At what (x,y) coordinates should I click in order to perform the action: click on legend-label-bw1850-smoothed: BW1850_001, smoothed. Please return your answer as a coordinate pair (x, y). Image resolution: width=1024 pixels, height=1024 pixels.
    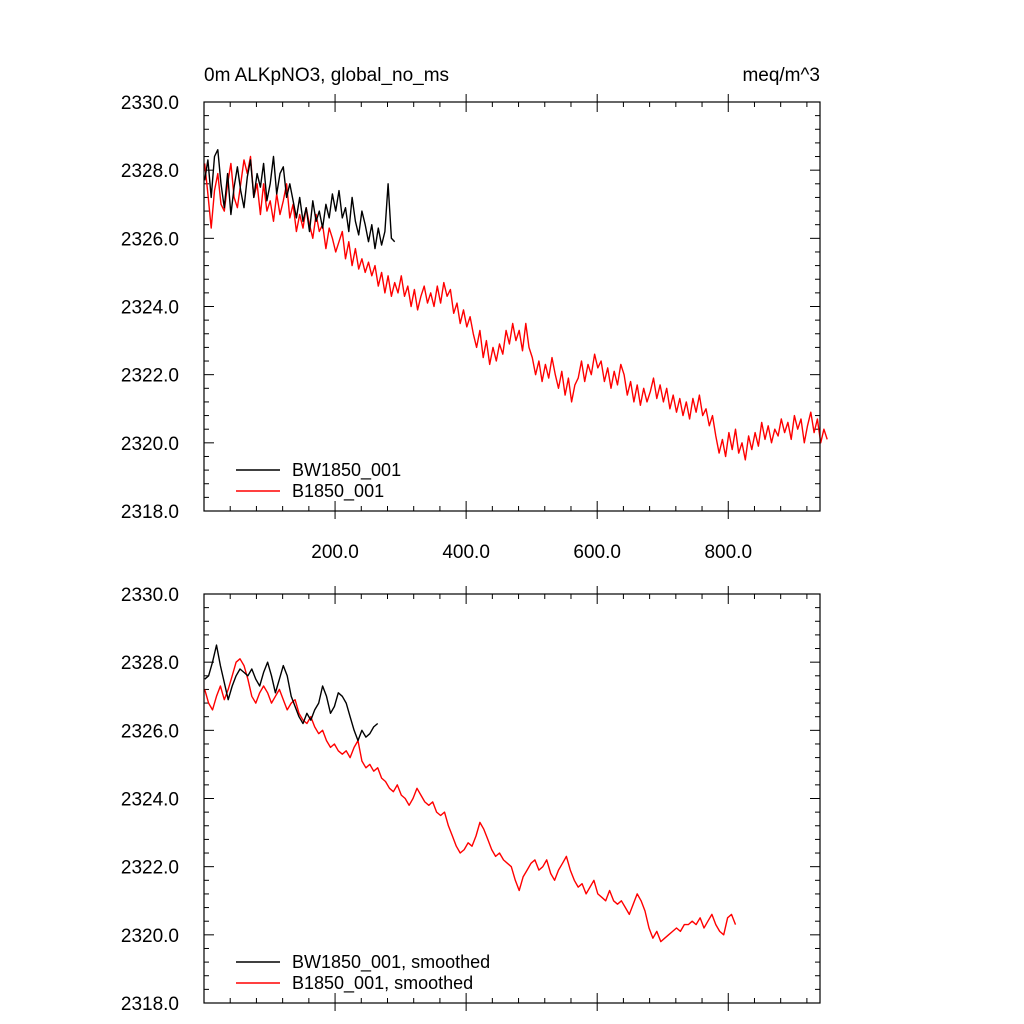
    Looking at the image, I should click on (391, 962).